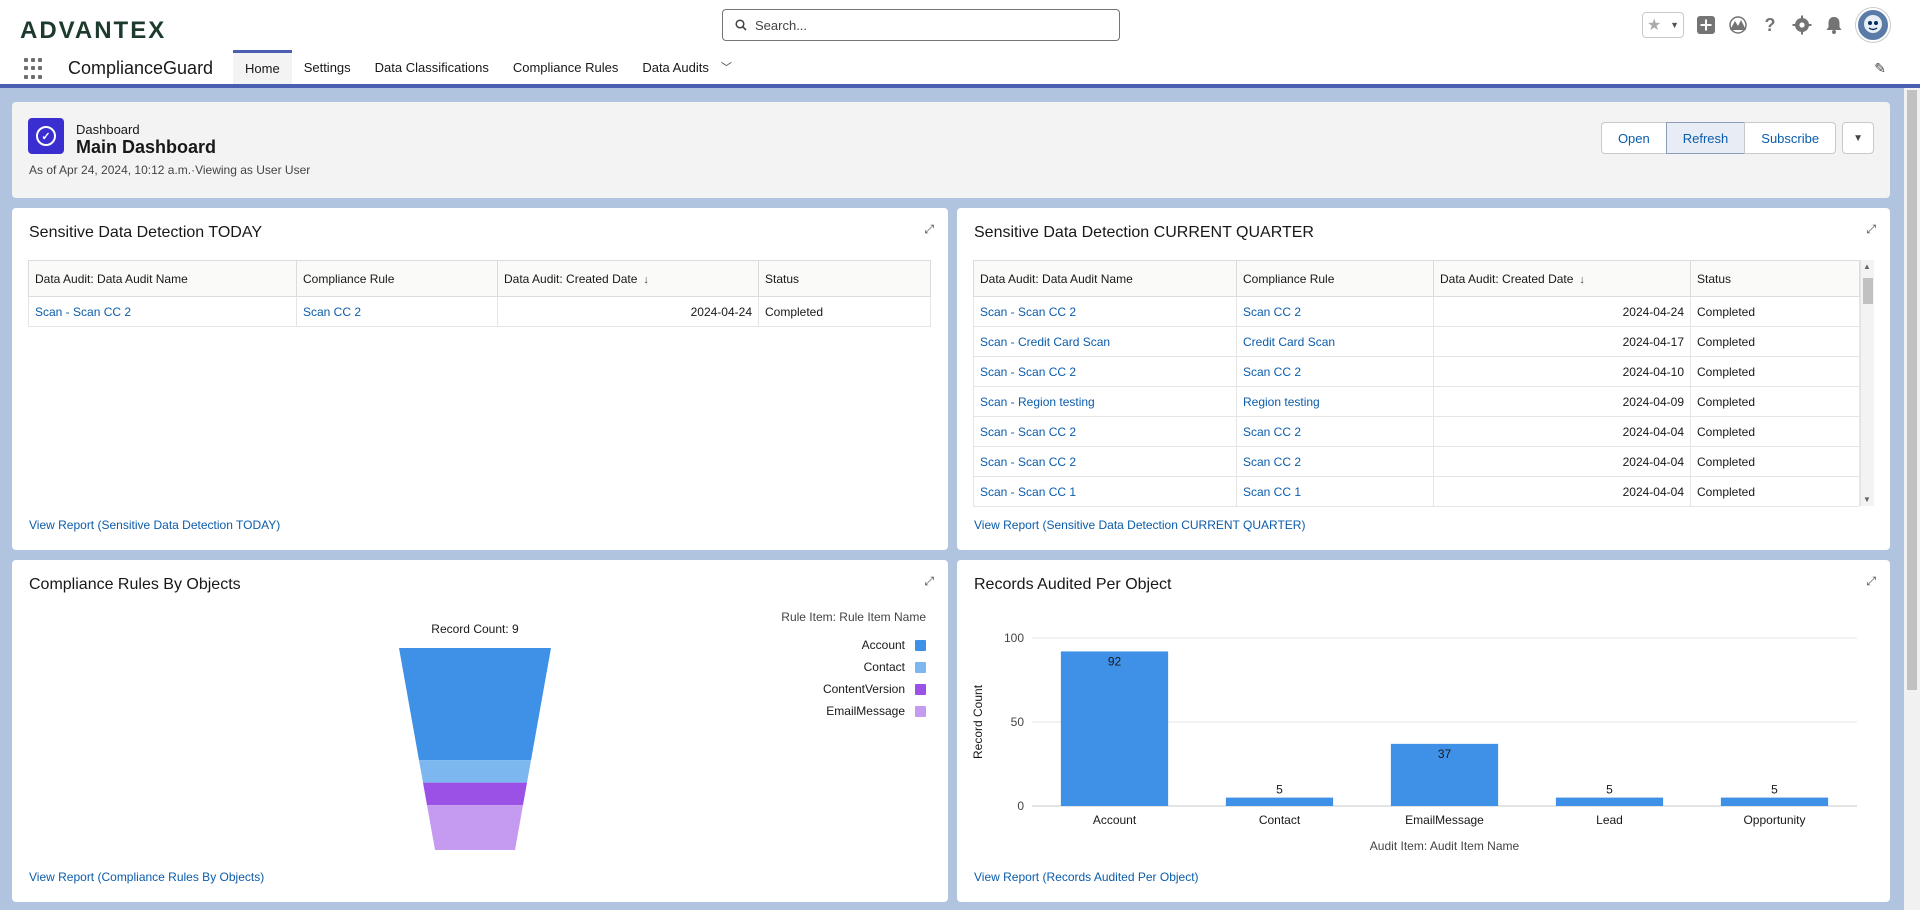  Describe the element at coordinates (475, 771) in the screenshot. I see `funnel-segment-contact` at that location.